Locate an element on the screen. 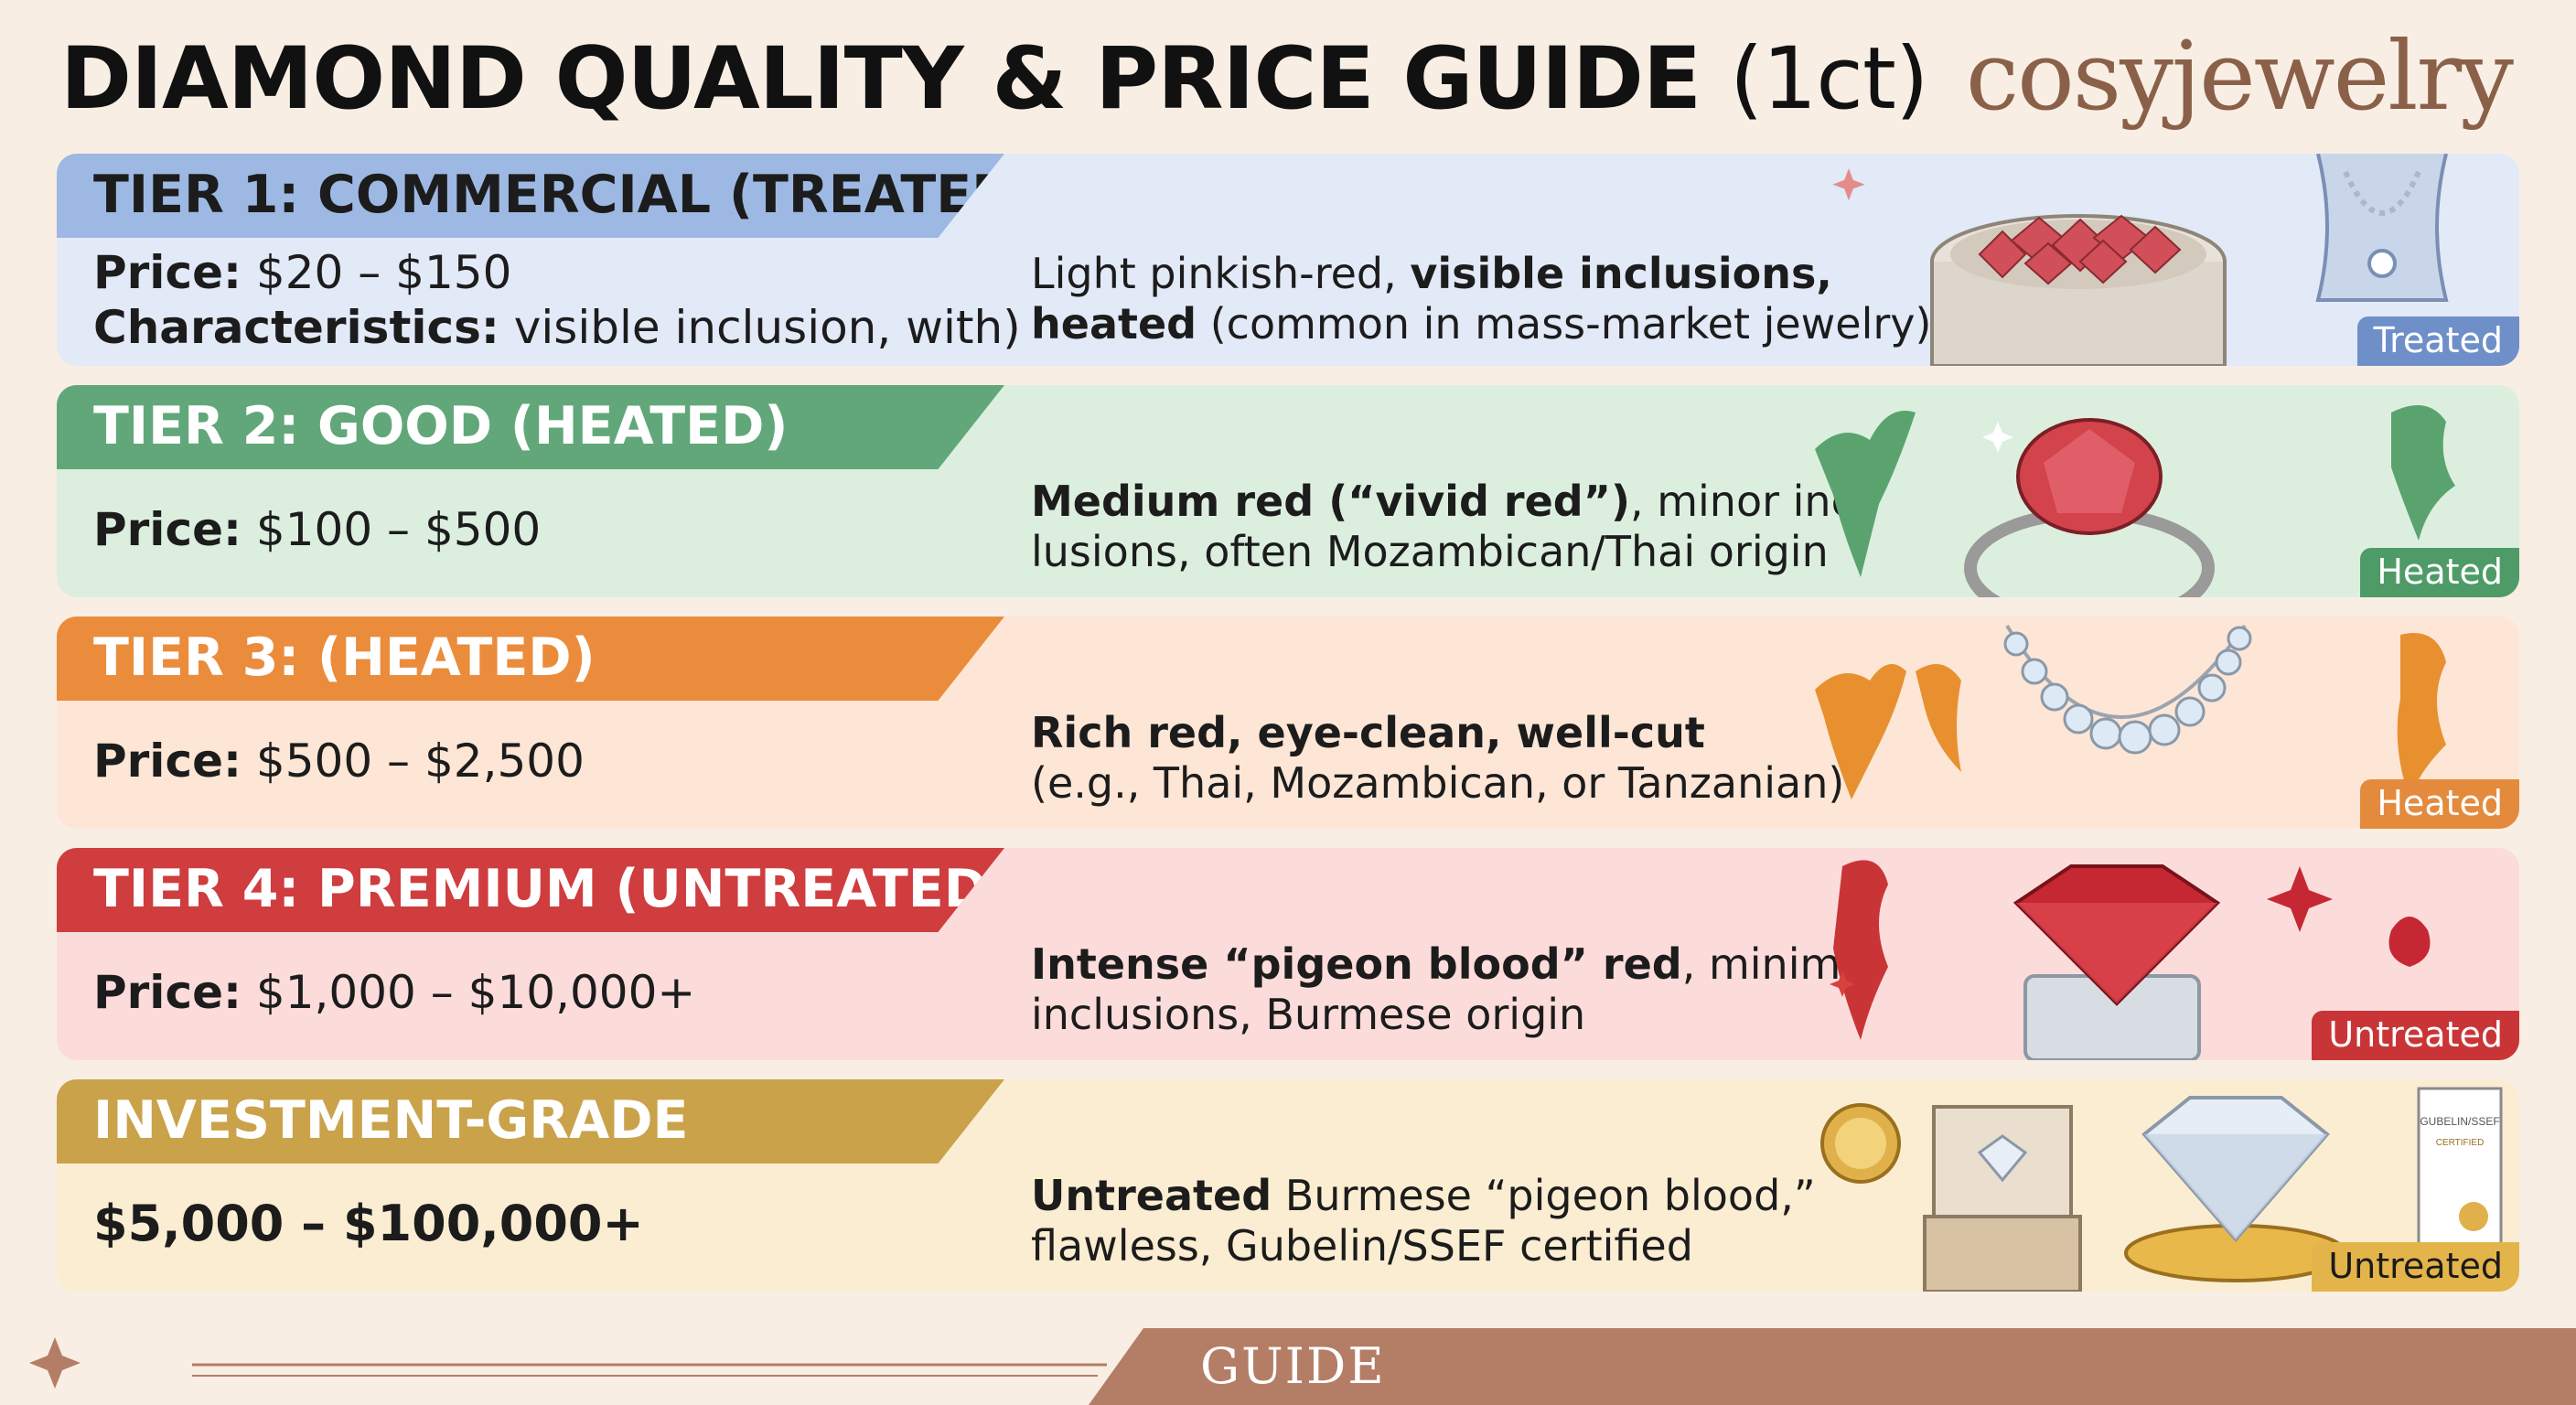 The width and height of the screenshot is (2576, 1405). desc-line2: flawless, Gubelin/SSEF certified is located at coordinates (1362, 1246).